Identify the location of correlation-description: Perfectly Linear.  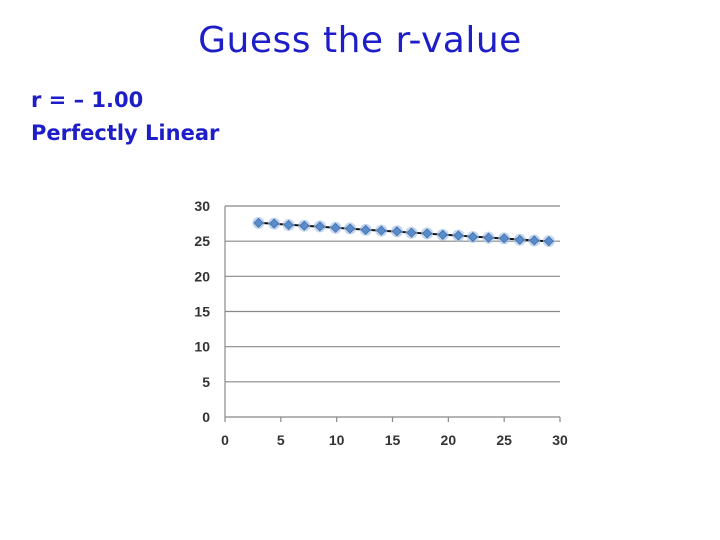
(125, 133).